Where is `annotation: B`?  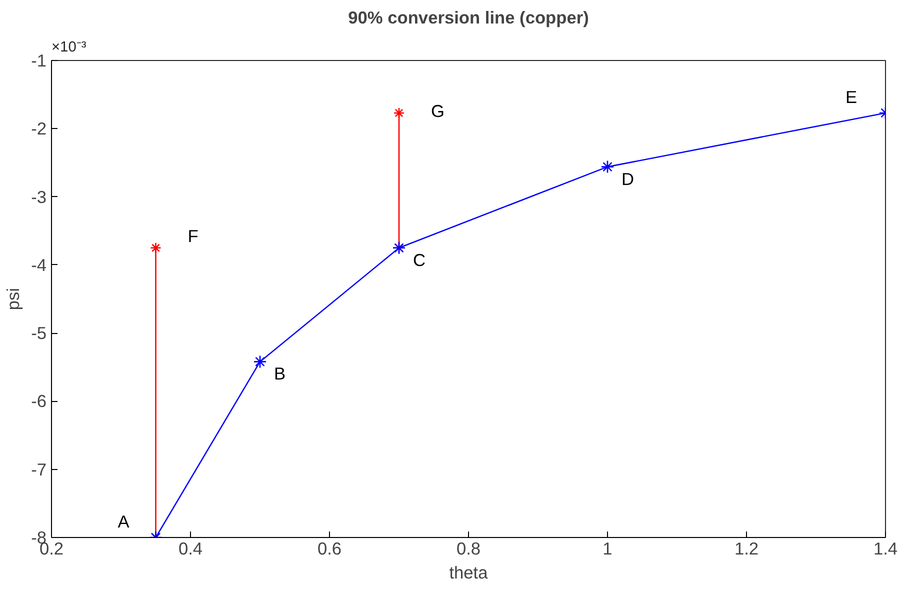
annotation: B is located at coordinates (280, 374).